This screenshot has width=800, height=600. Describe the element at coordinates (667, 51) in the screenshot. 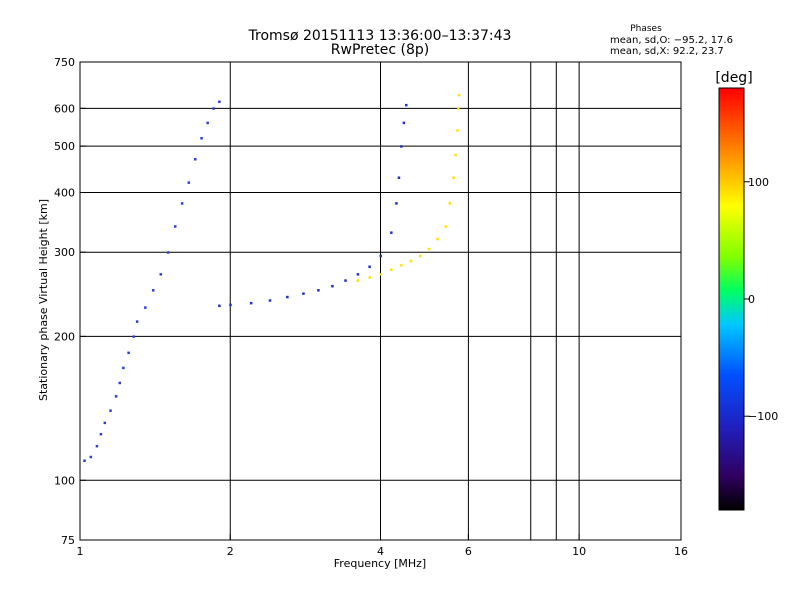

I see `phases-x-stats: mean, sd,X: 92.2, 23.7` at that location.